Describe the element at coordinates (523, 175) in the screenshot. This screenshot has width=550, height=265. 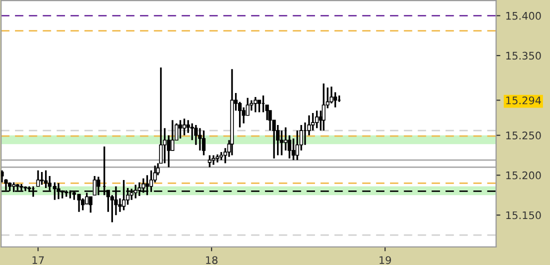
I see `y-tick-label: 15.200` at that location.